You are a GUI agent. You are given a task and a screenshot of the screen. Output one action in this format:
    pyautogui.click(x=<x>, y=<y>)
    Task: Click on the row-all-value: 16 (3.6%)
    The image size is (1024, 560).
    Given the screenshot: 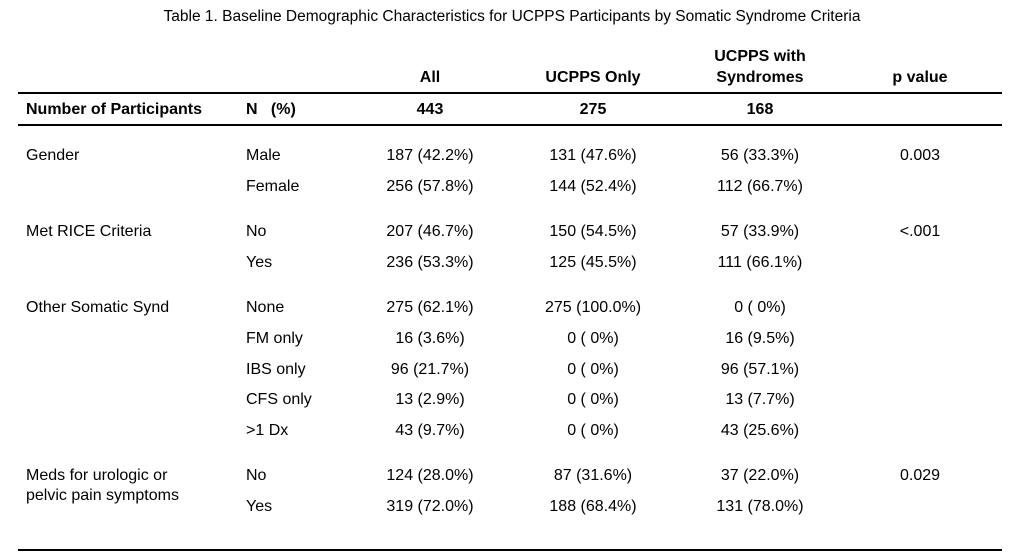 What is the action you would take?
    pyautogui.click(x=430, y=338)
    